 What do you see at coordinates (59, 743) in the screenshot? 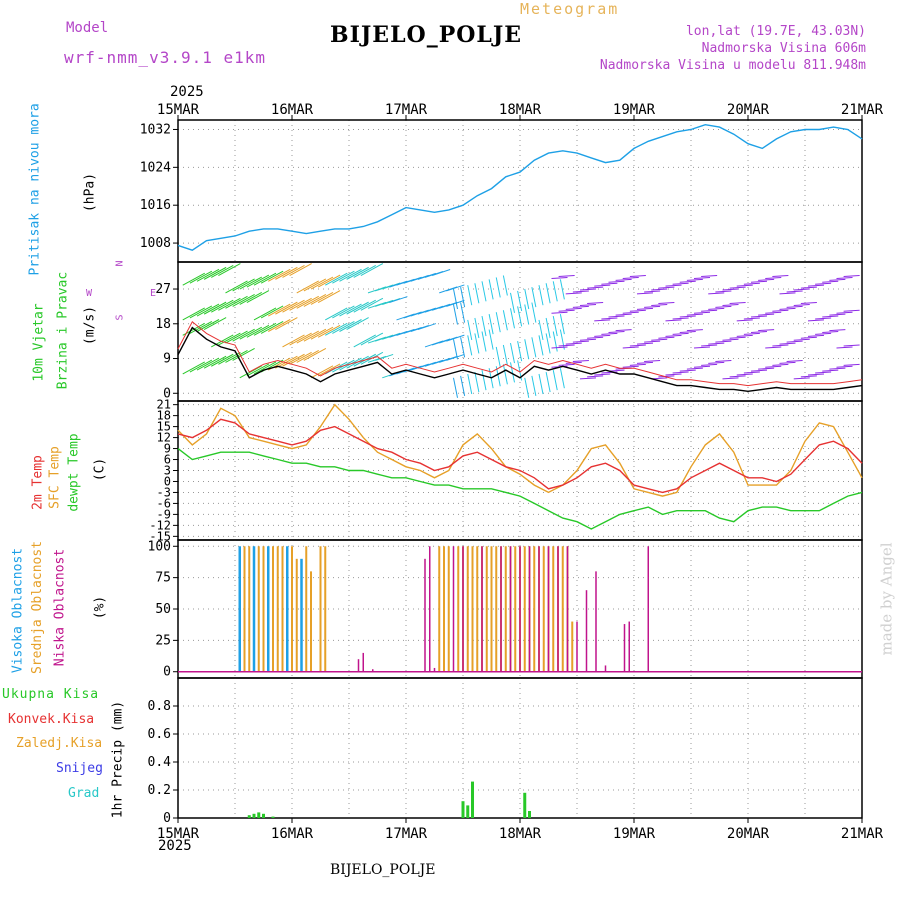
I see `precip-label-frozen: Zaledj.Kisa` at bounding box center [59, 743].